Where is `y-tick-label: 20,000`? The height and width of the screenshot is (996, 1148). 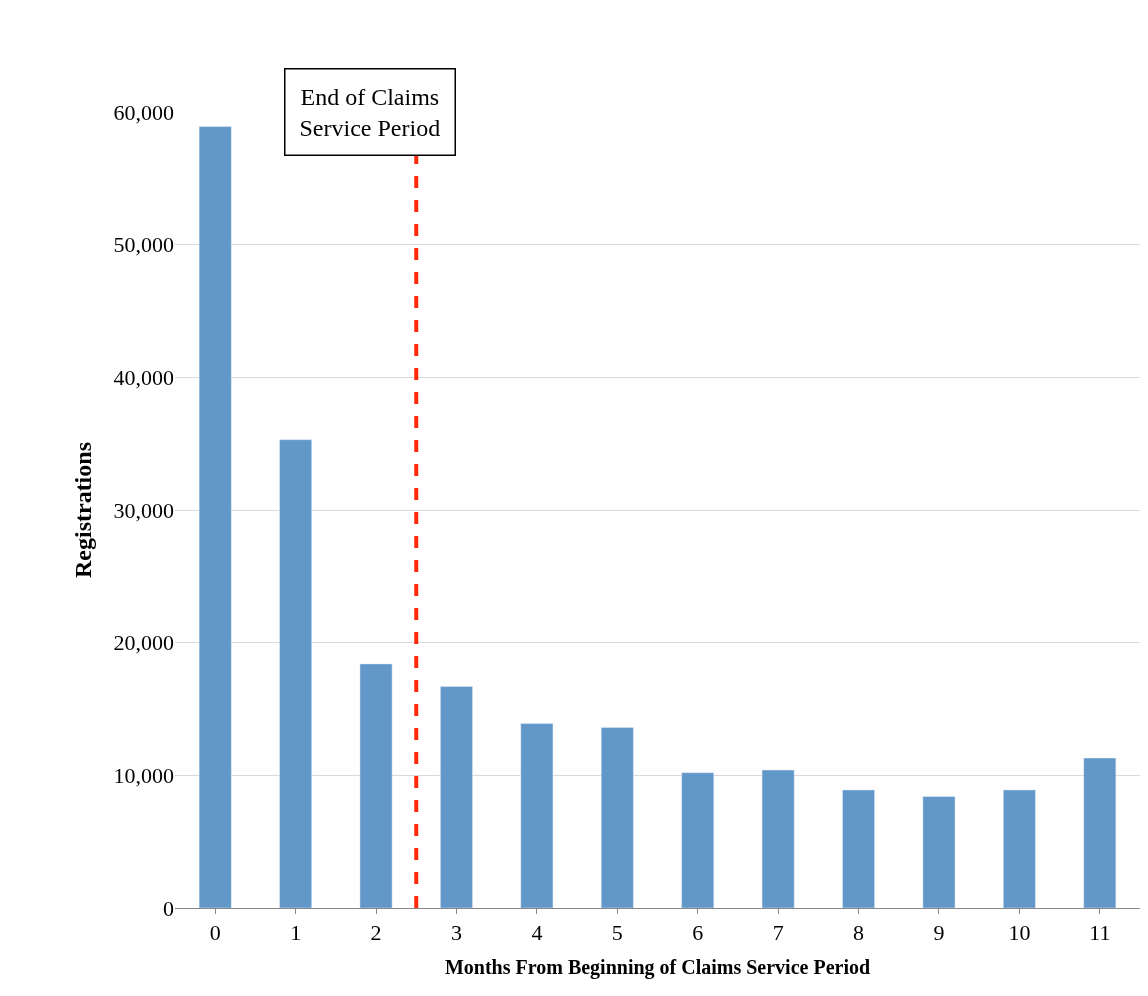
y-tick-label: 20,000 is located at coordinates (143, 643).